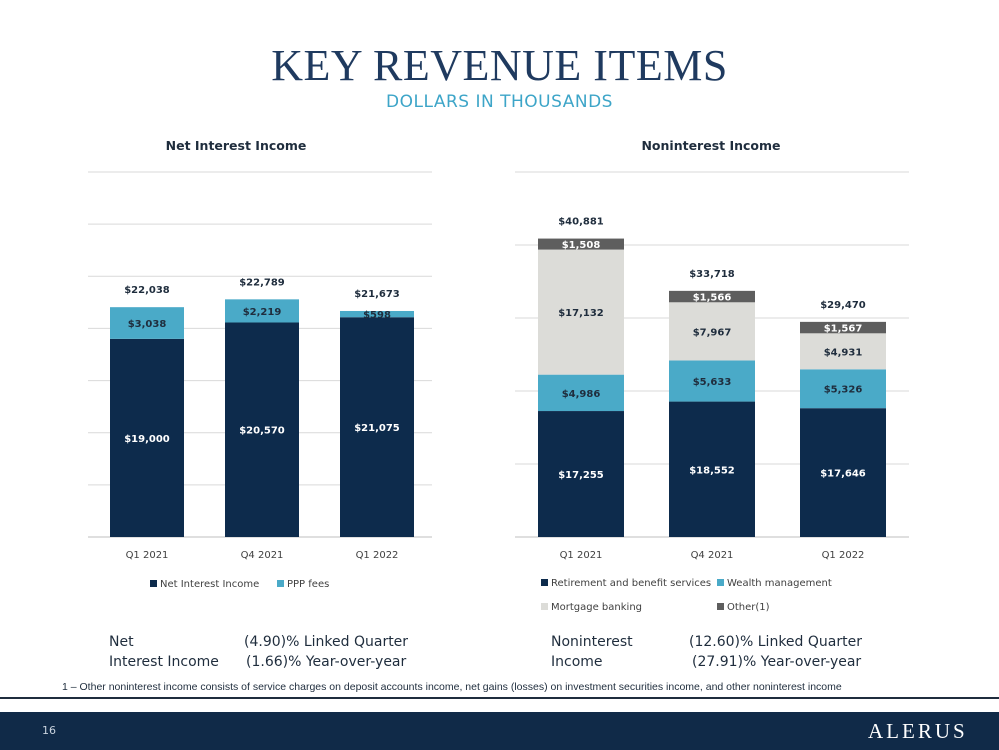  I want to click on data-label: $20,570, so click(262, 431).